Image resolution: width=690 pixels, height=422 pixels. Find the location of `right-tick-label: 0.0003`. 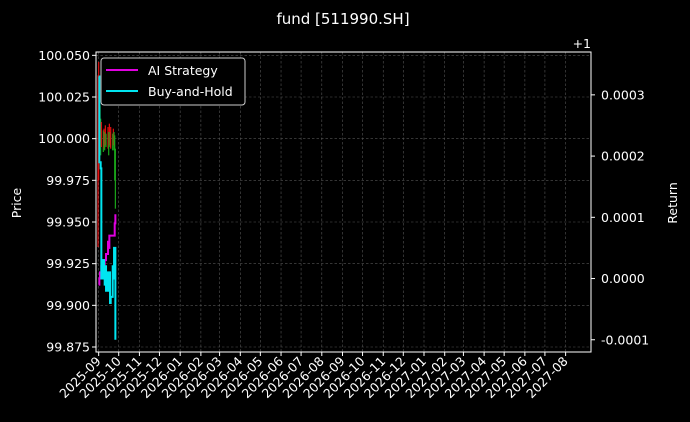

right-tick-label: 0.0003 is located at coordinates (623, 94).